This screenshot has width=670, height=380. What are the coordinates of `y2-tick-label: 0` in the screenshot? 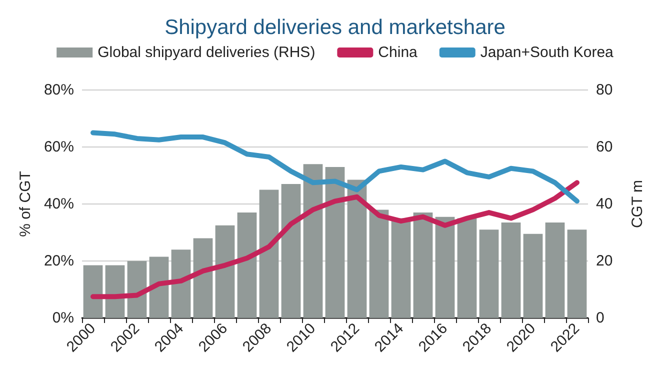 It's located at (600, 318).